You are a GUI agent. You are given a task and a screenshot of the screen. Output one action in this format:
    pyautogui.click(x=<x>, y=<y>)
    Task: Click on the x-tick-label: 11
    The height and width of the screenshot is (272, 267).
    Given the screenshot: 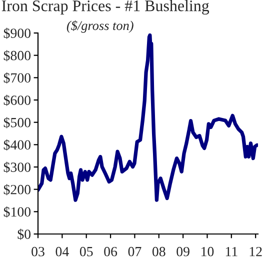 What is the action you would take?
    pyautogui.click(x=232, y=251)
    